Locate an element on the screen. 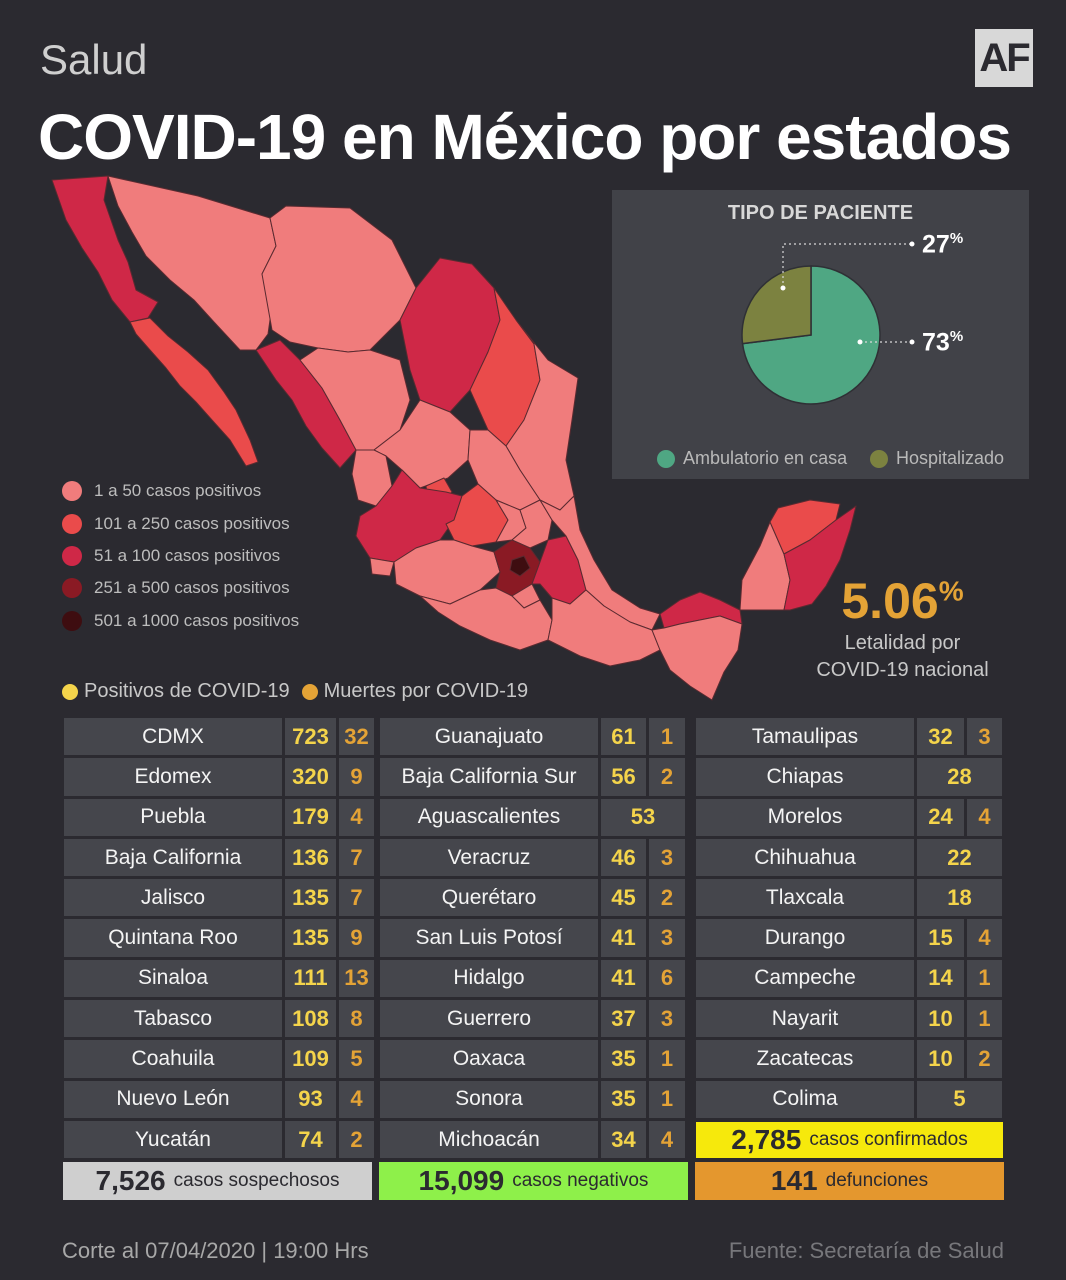 The width and height of the screenshot is (1066, 1280). table-row: Zacatecas 10 2 is located at coordinates (850, 1060).